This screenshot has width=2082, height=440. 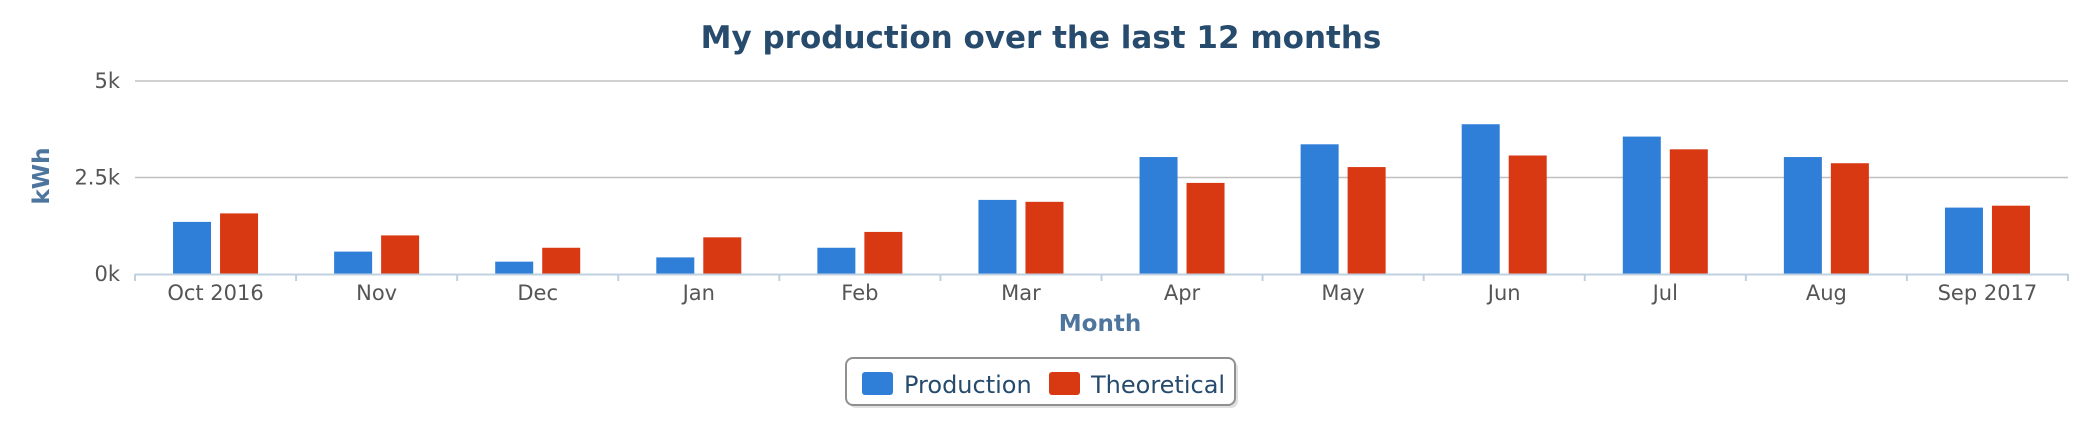 I want to click on legend-label-theoretical: Theoretical, so click(x=1157, y=385).